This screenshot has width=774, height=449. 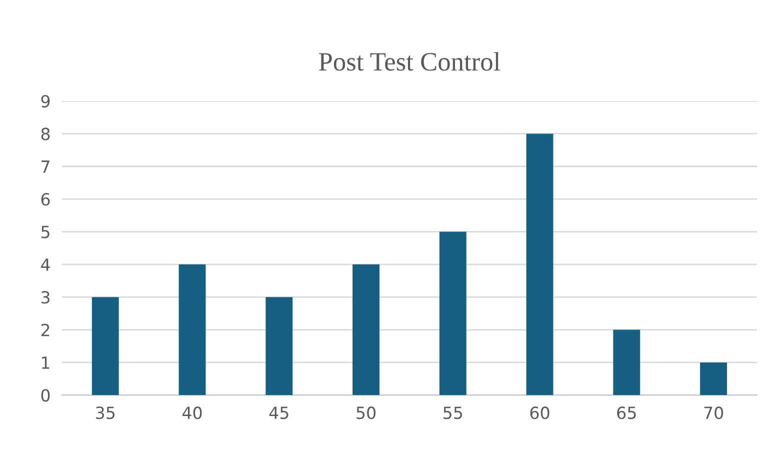 I want to click on chart-title: Post Test Control, so click(x=409, y=61).